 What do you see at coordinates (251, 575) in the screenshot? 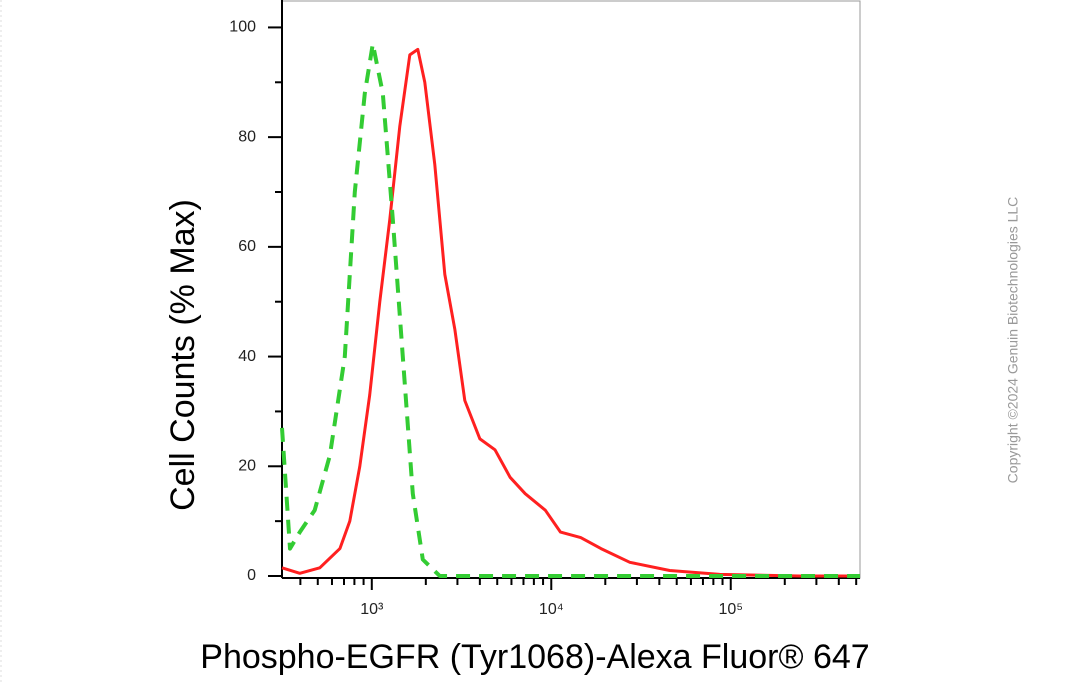
I see `y-tick-label: 0` at bounding box center [251, 575].